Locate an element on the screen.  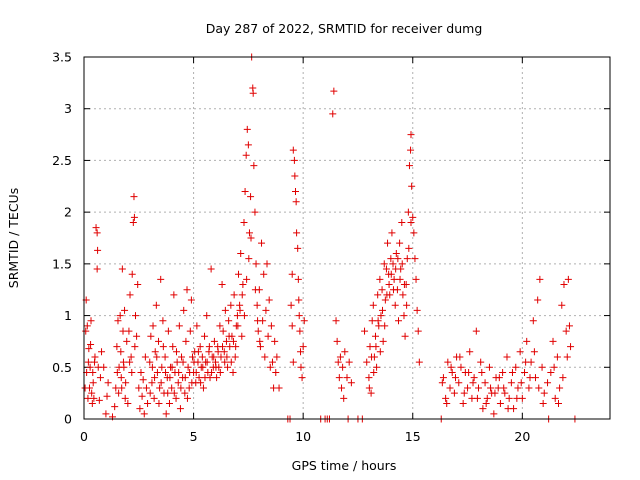
x-tick-label: 15 is located at coordinates (413, 436).